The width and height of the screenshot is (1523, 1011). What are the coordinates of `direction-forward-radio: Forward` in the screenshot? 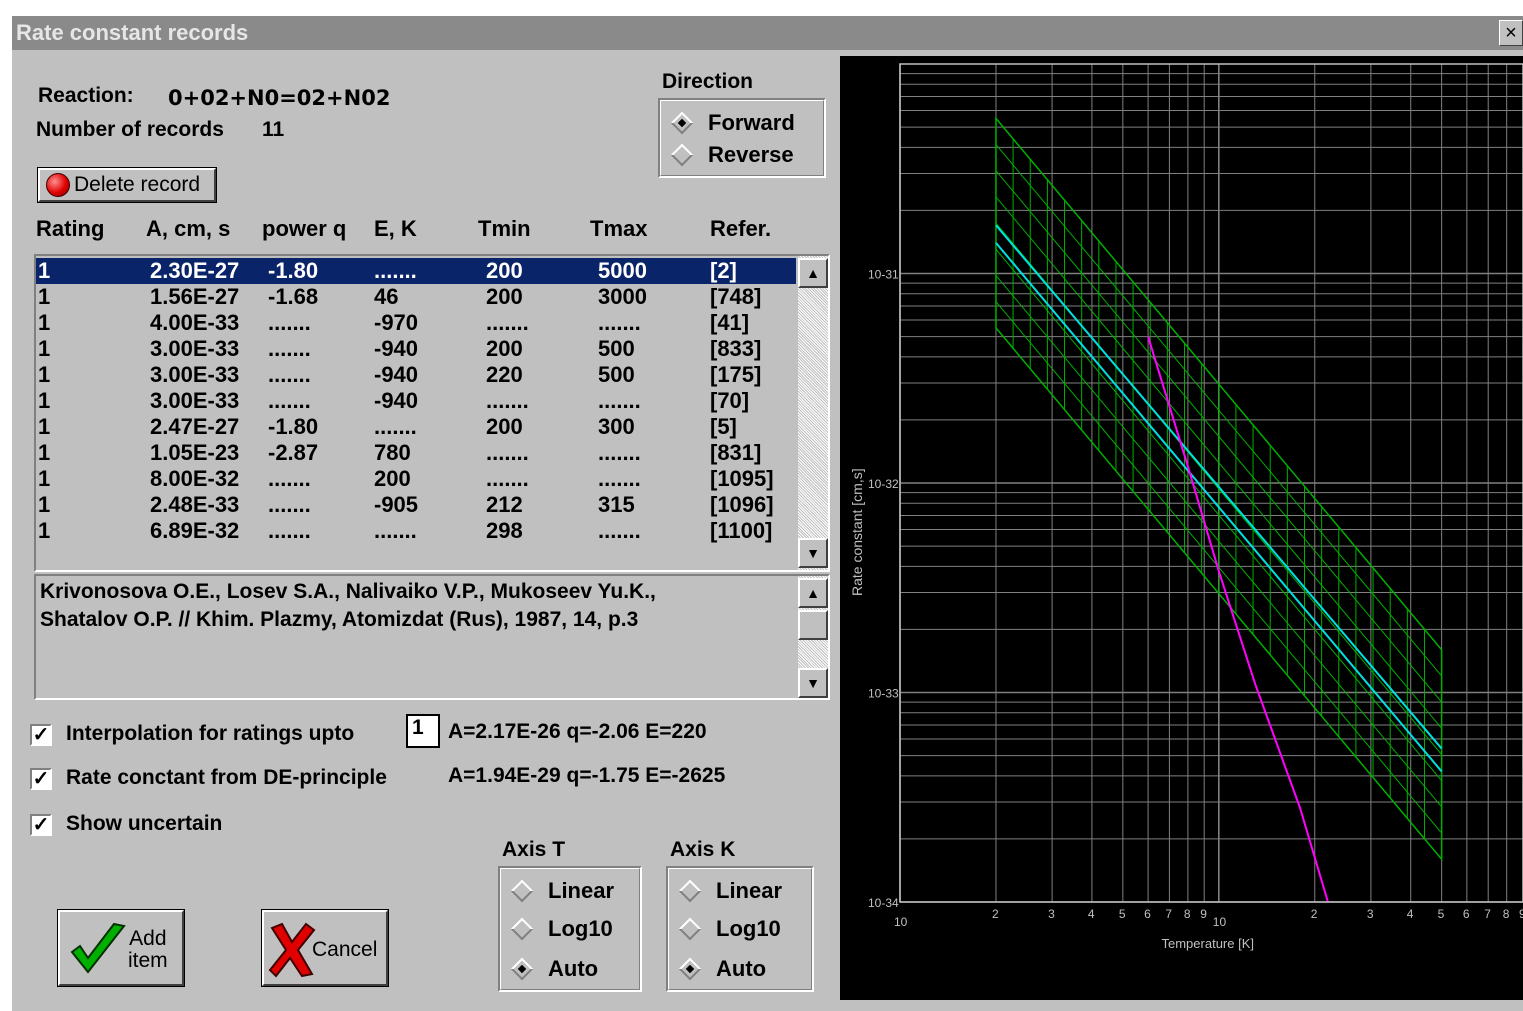 It's located at (732, 123).